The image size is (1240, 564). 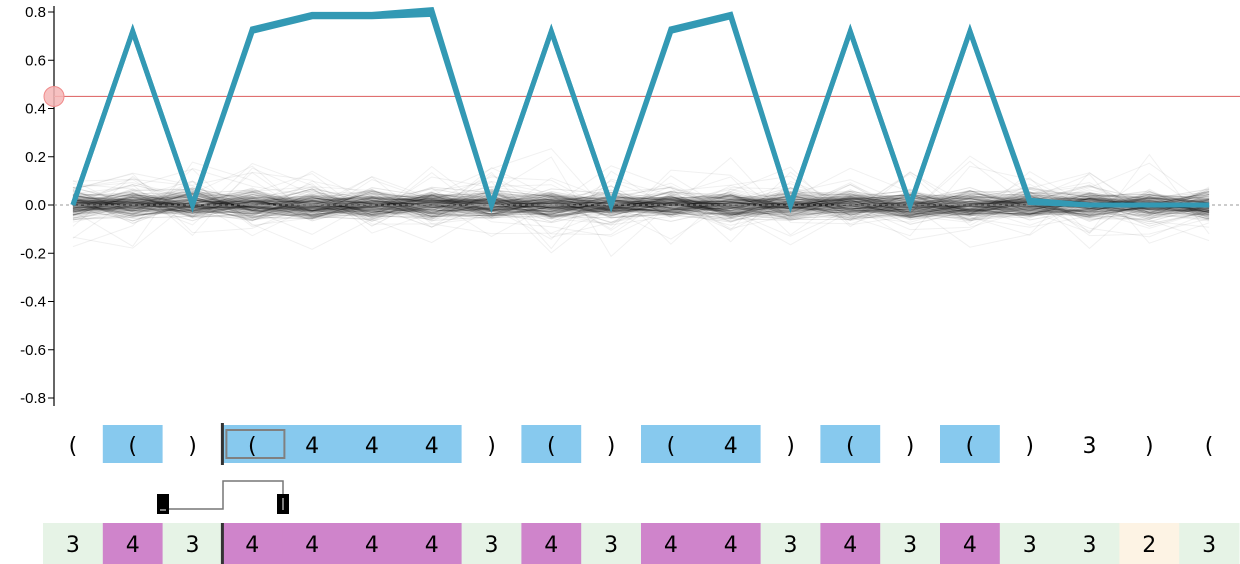 What do you see at coordinates (35, 12) in the screenshot?
I see `y-tick-label: 0.8` at bounding box center [35, 12].